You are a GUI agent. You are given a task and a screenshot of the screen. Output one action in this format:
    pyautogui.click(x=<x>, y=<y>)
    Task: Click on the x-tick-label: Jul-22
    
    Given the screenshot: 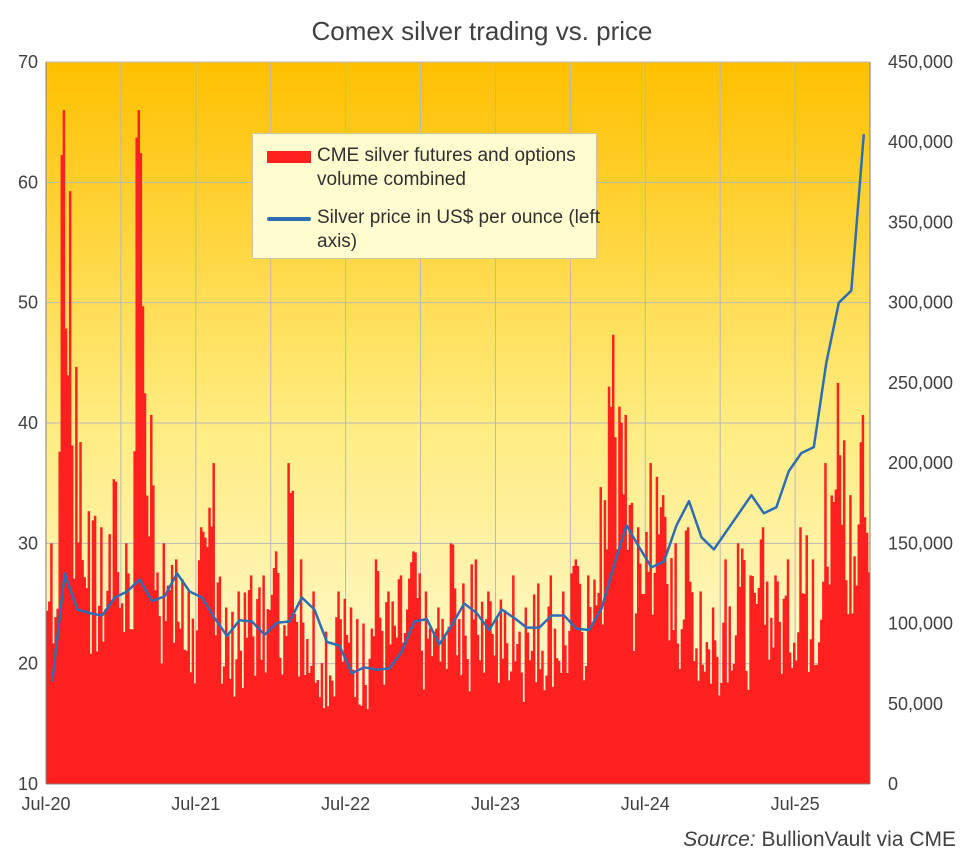 What is the action you would take?
    pyautogui.click(x=345, y=804)
    